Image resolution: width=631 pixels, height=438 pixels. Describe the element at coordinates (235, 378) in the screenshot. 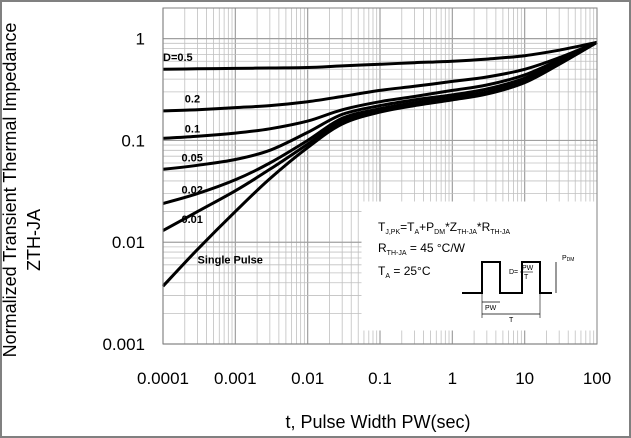

I see `x-tick-label: 0.001` at that location.